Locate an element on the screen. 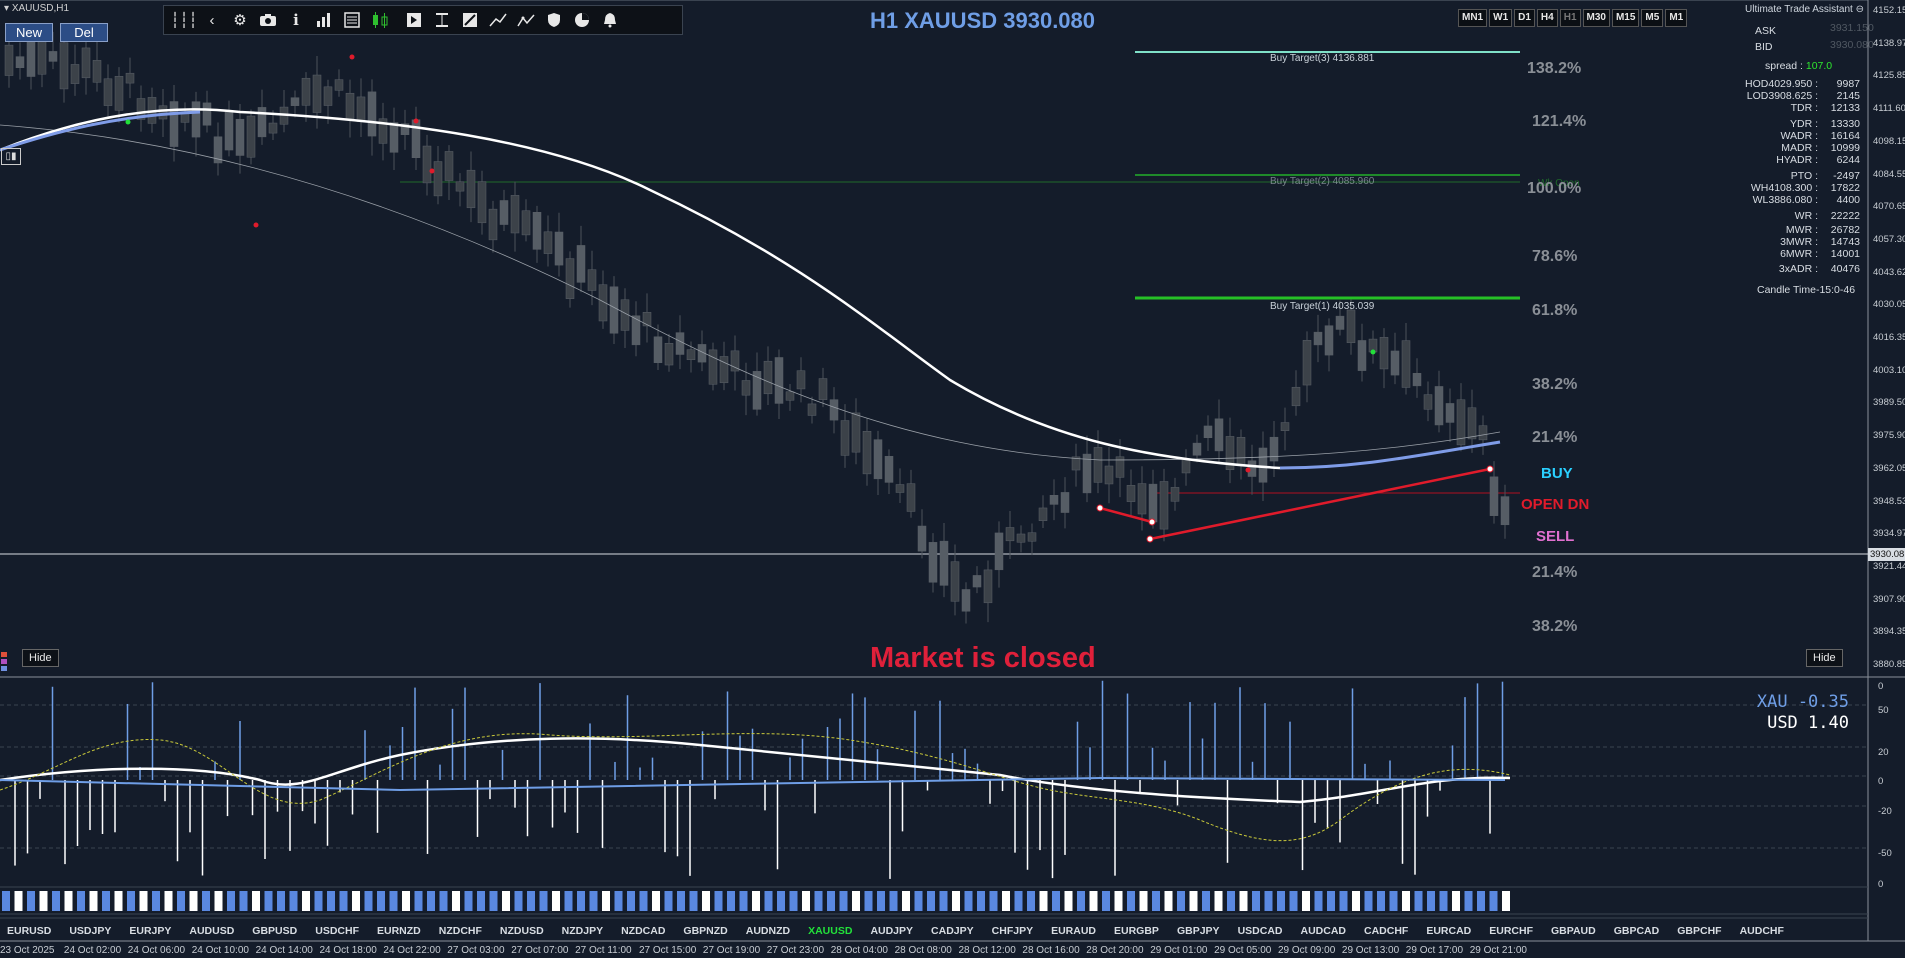 Image resolution: width=1905 pixels, height=958 pixels. fib-level-label: 61.8% is located at coordinates (1555, 310).